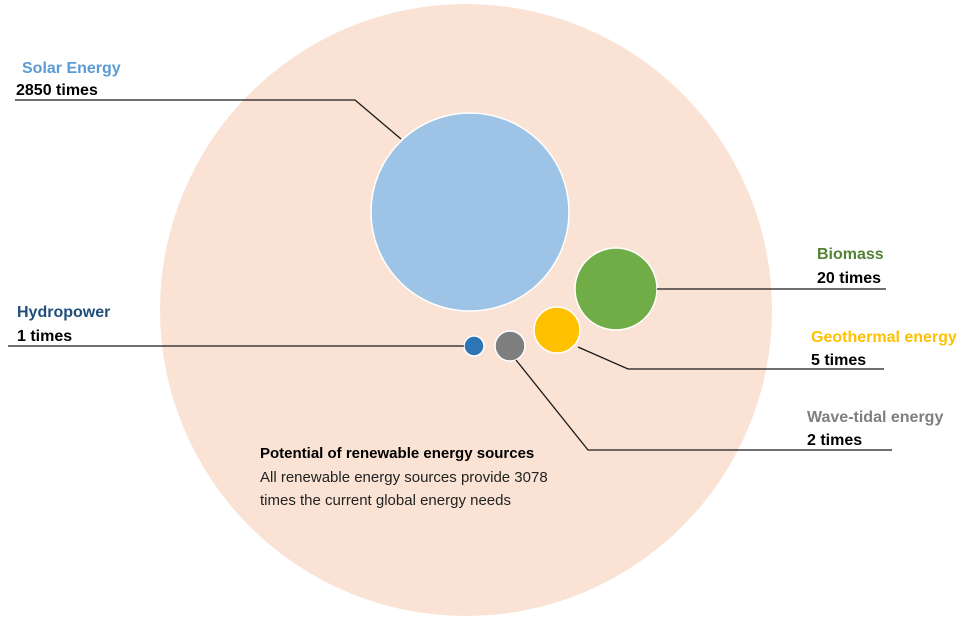  Describe the element at coordinates (385, 500) in the screenshot. I see `summary-line-2: times the current global energy needs` at that location.